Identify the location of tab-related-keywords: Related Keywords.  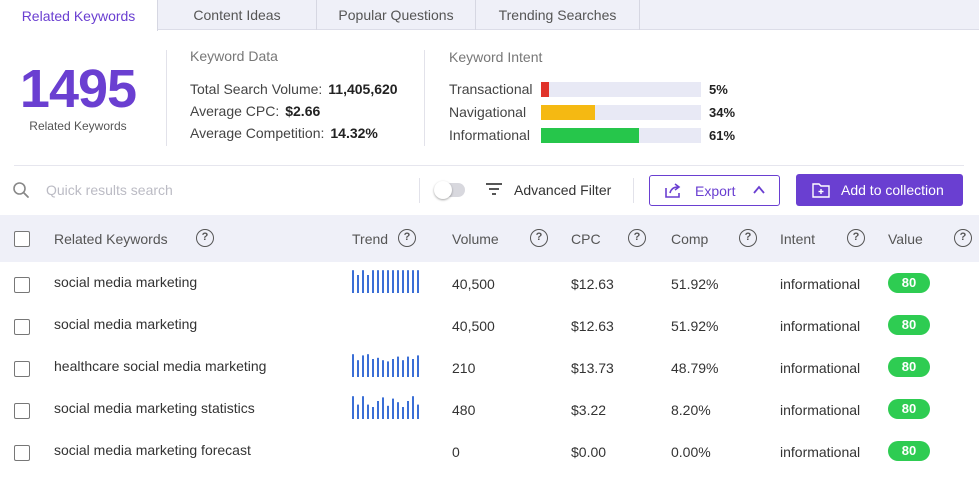
(79, 15).